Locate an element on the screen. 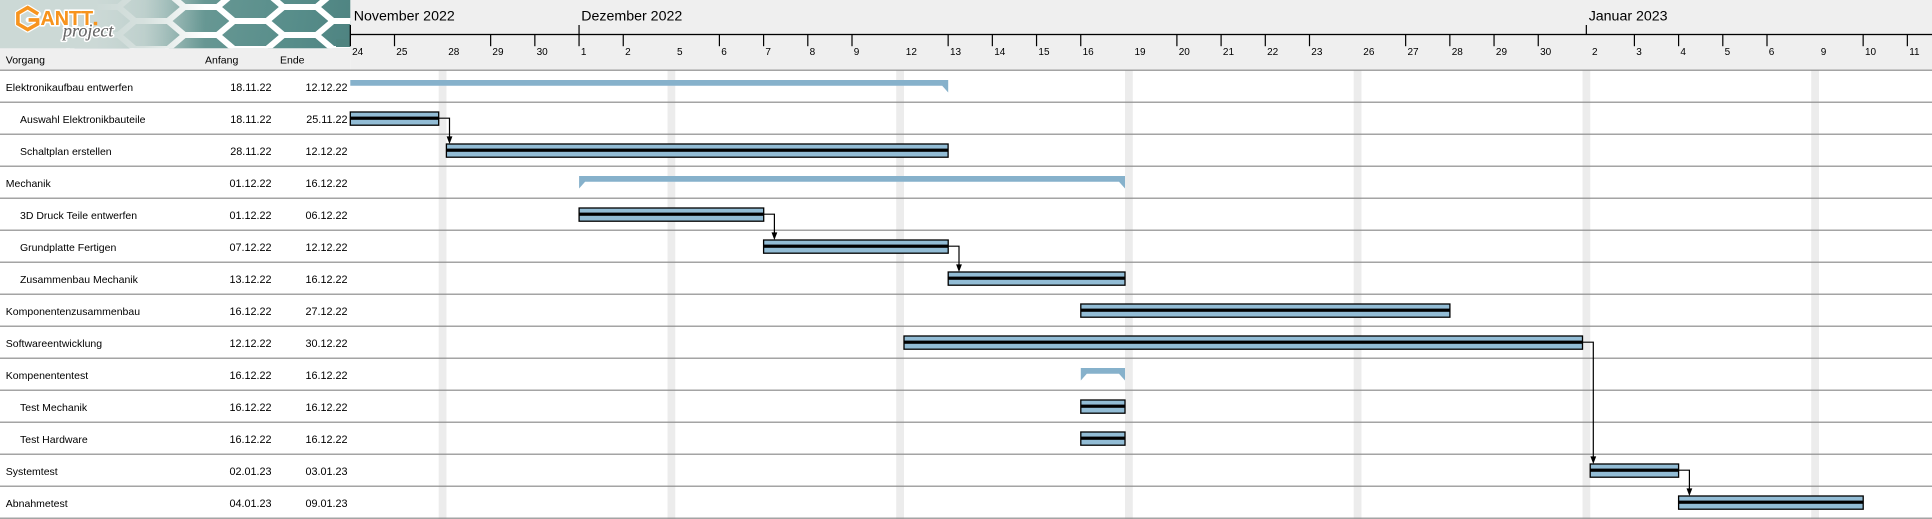  svg-text: Schaltplan erstellen is located at coordinates (66, 152).